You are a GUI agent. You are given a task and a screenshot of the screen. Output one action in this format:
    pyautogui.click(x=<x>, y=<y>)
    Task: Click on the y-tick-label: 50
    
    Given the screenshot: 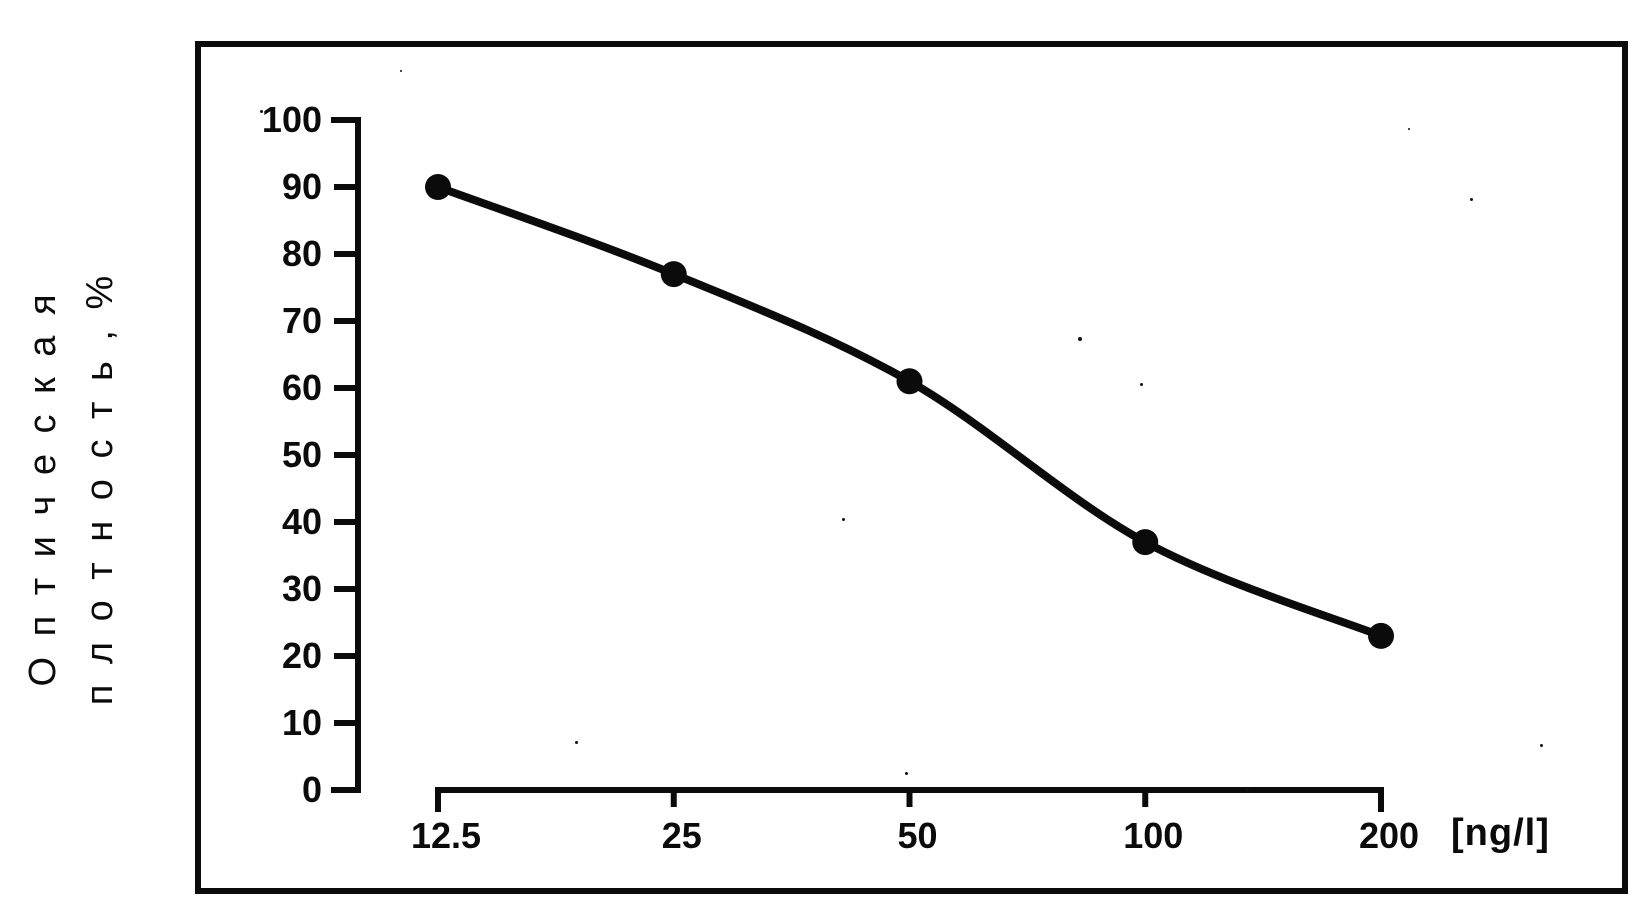 What is the action you would take?
    pyautogui.click(x=302, y=454)
    